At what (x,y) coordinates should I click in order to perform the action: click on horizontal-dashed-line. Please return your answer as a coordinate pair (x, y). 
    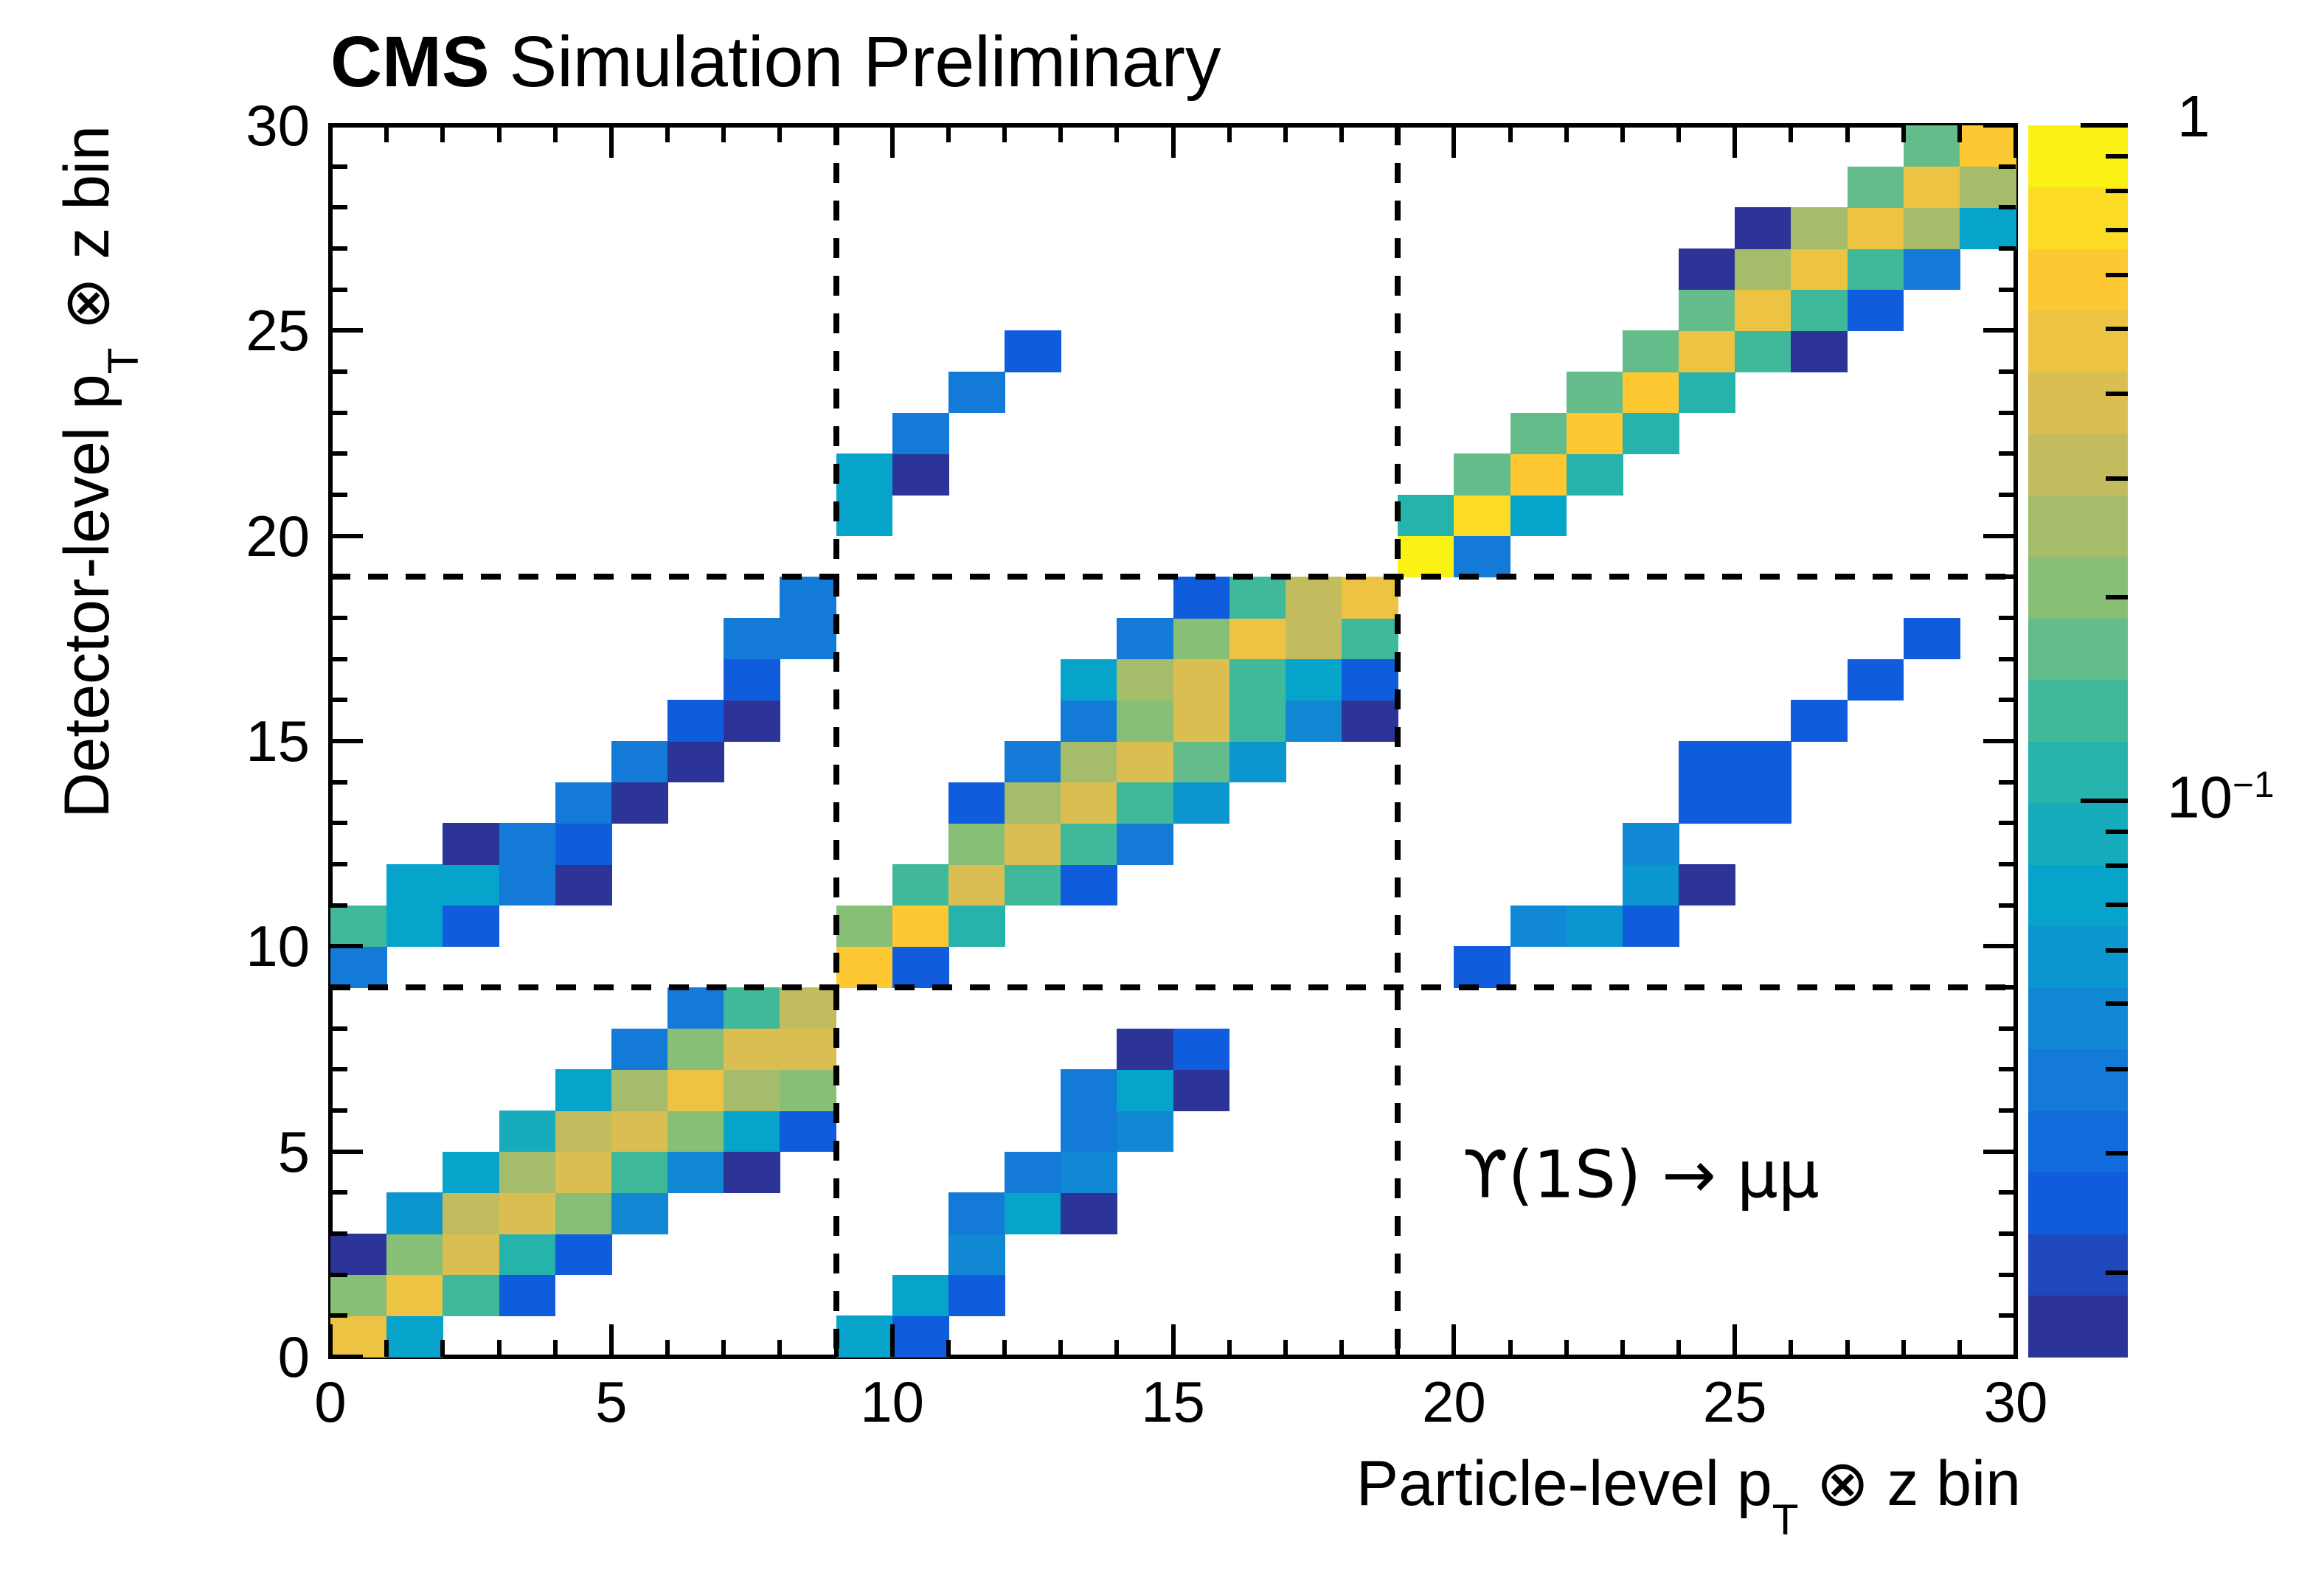
    Looking at the image, I should click on (1173, 577).